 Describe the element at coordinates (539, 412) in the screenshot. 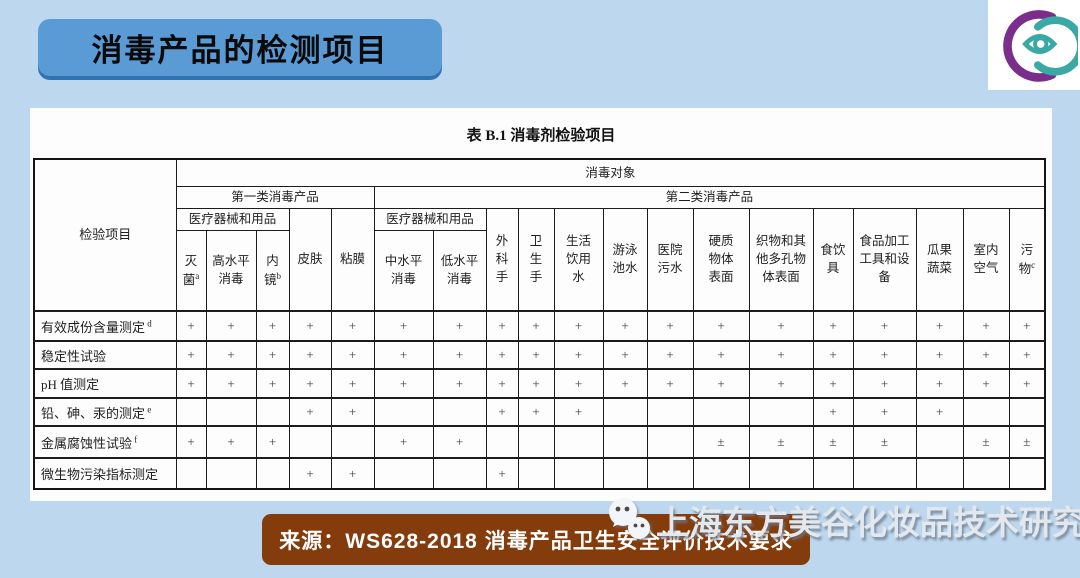

I see `table-row: 铅、砷、汞的测定 e + + + + + + + +` at that location.